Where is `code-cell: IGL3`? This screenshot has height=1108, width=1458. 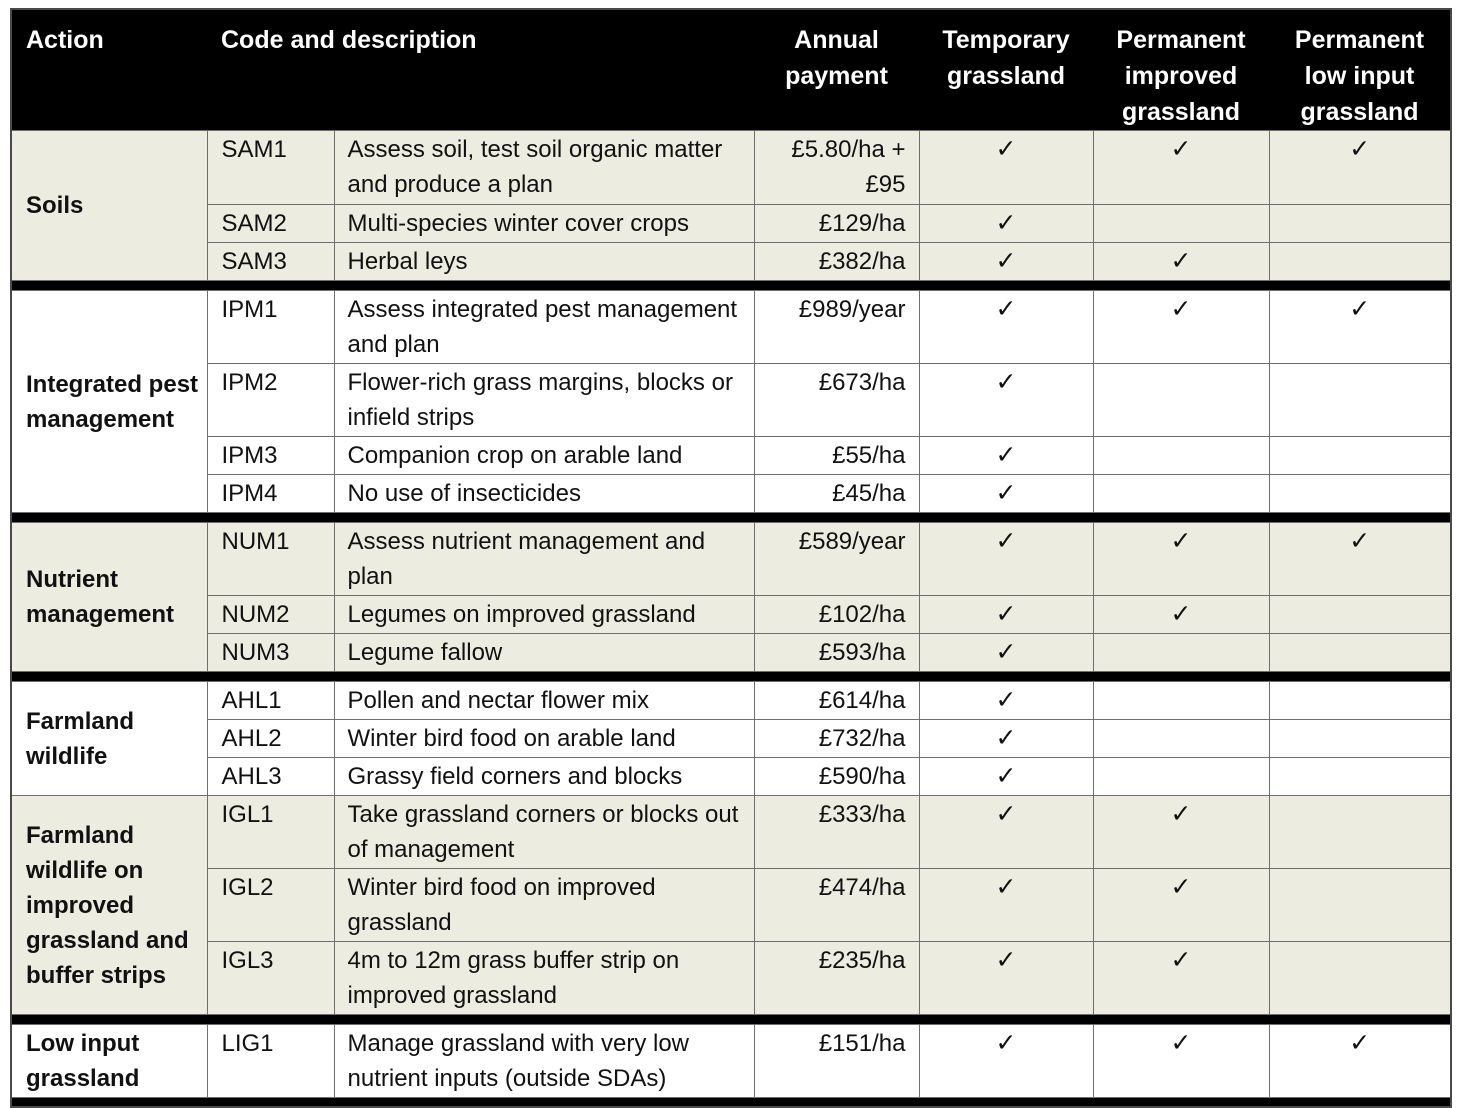 code-cell: IGL3 is located at coordinates (270, 978).